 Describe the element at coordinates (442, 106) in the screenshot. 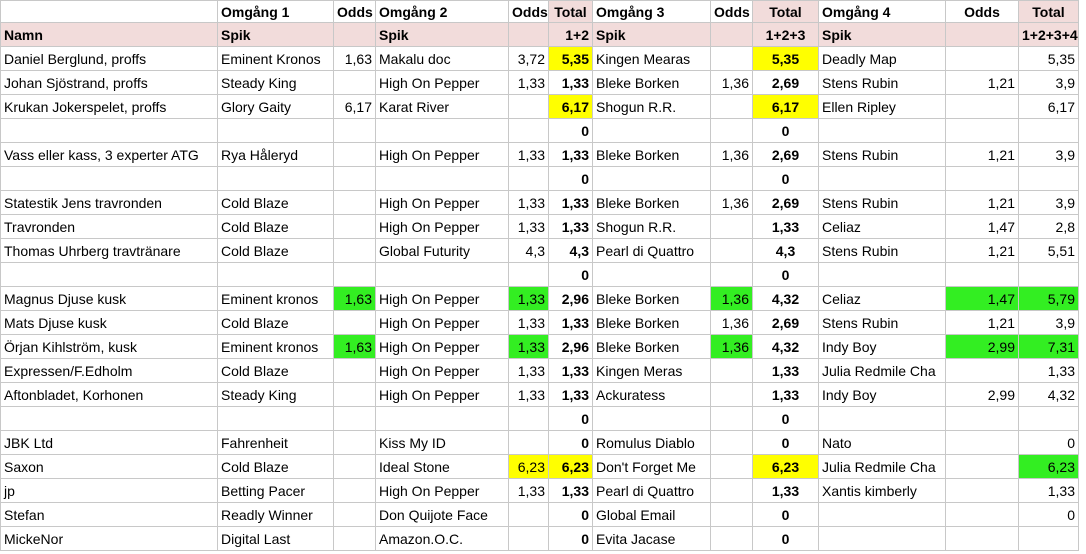

I see `cell: Karat River` at that location.